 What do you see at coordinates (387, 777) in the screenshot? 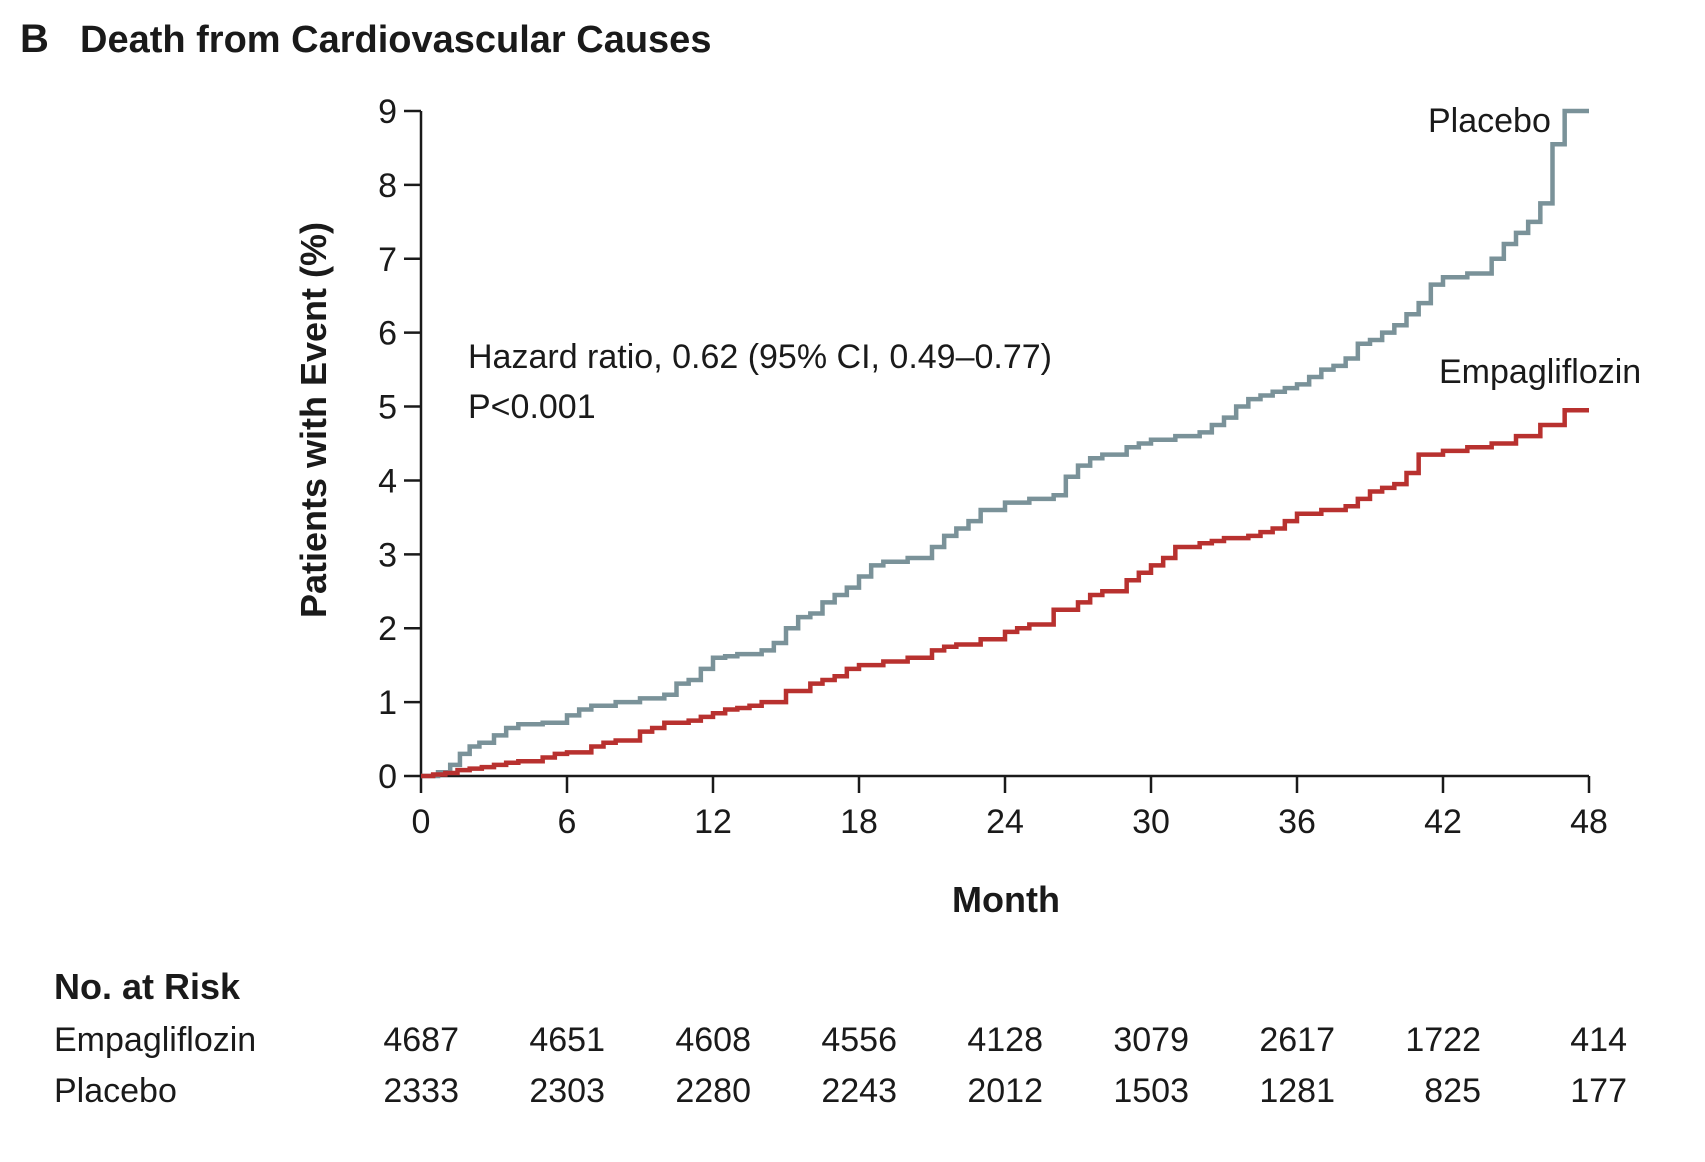
I see `y-tick-label: 0` at bounding box center [387, 777].